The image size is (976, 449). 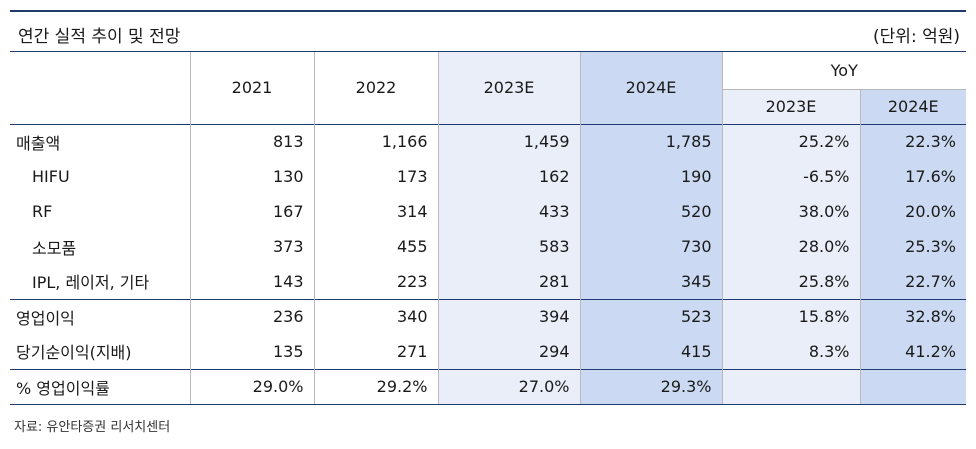 What do you see at coordinates (791, 176) in the screenshot?
I see `cell-yoy2023: -6.5%` at bounding box center [791, 176].